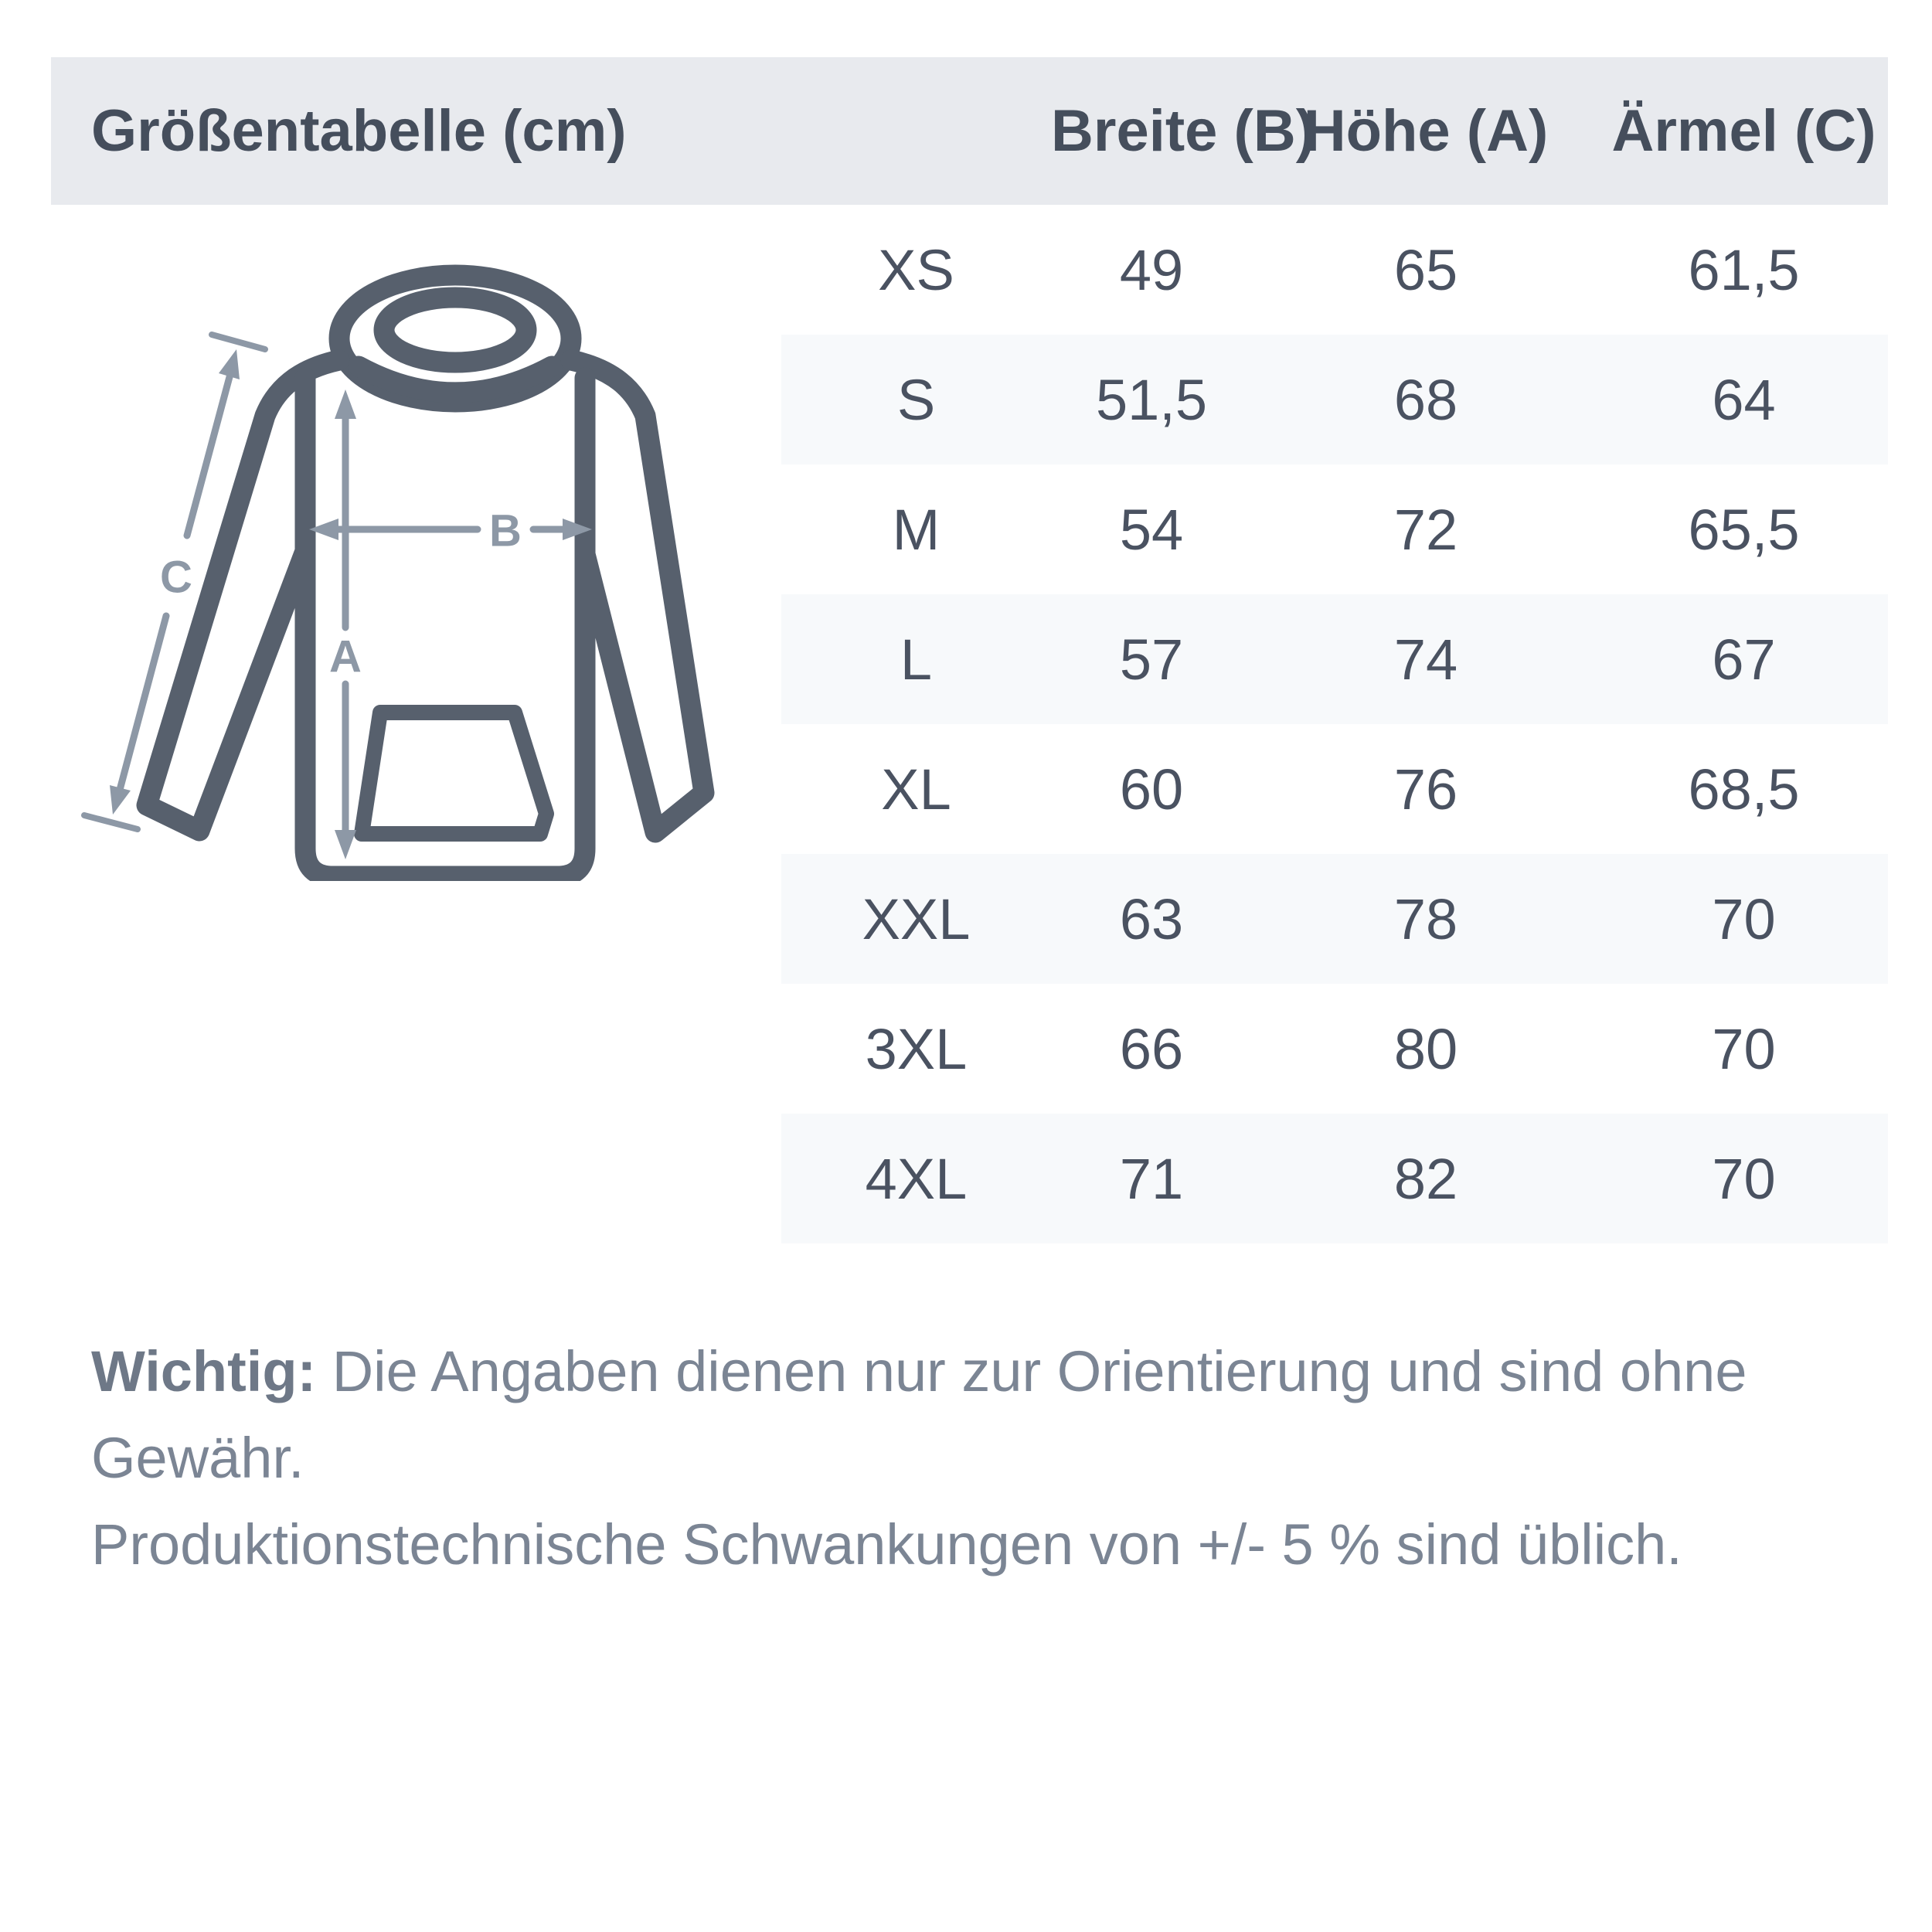 This screenshot has height=1932, width=1932. I want to click on aermel-cell: 64, so click(1744, 400).